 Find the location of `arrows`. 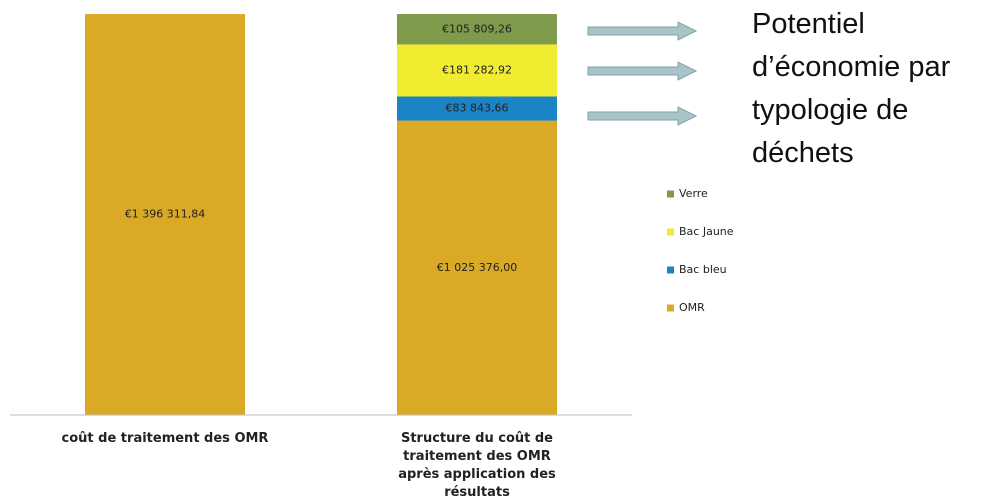

arrows is located at coordinates (642, 73).